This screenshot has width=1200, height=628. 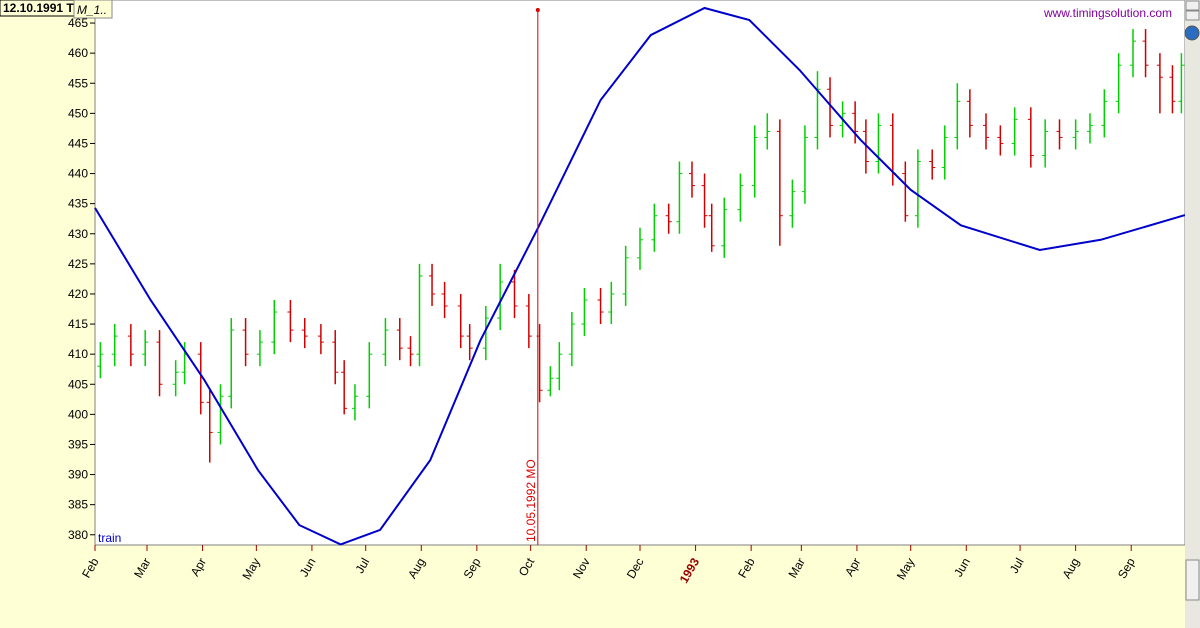 What do you see at coordinates (1107, 13) in the screenshot?
I see `website: www.timingsolution.com` at bounding box center [1107, 13].